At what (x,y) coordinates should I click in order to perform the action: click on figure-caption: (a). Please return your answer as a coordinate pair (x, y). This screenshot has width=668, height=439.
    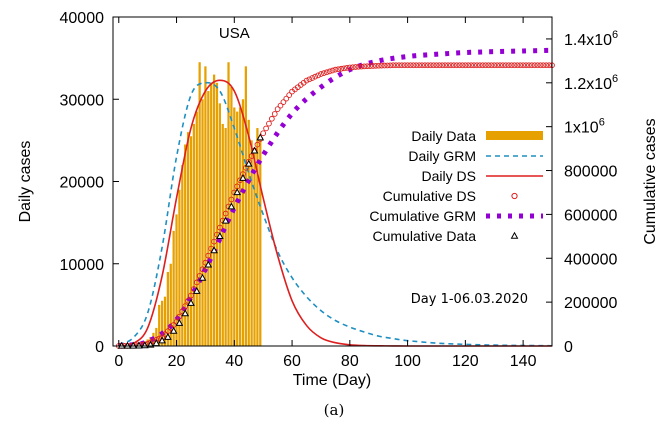
    Looking at the image, I should click on (334, 410).